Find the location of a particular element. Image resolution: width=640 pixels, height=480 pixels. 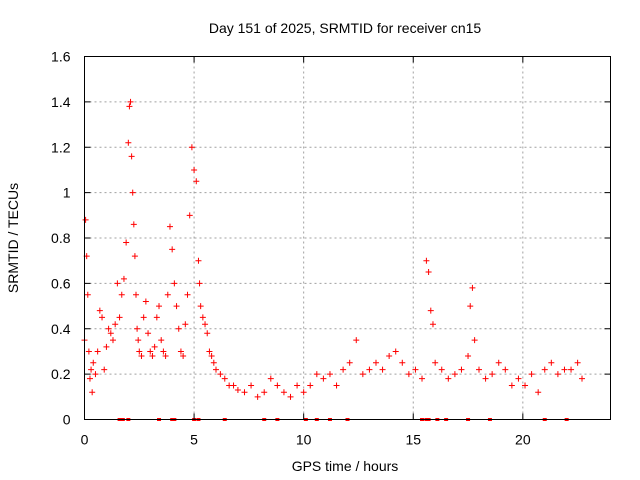

y-tick-label: 0.4 is located at coordinates (61, 329).